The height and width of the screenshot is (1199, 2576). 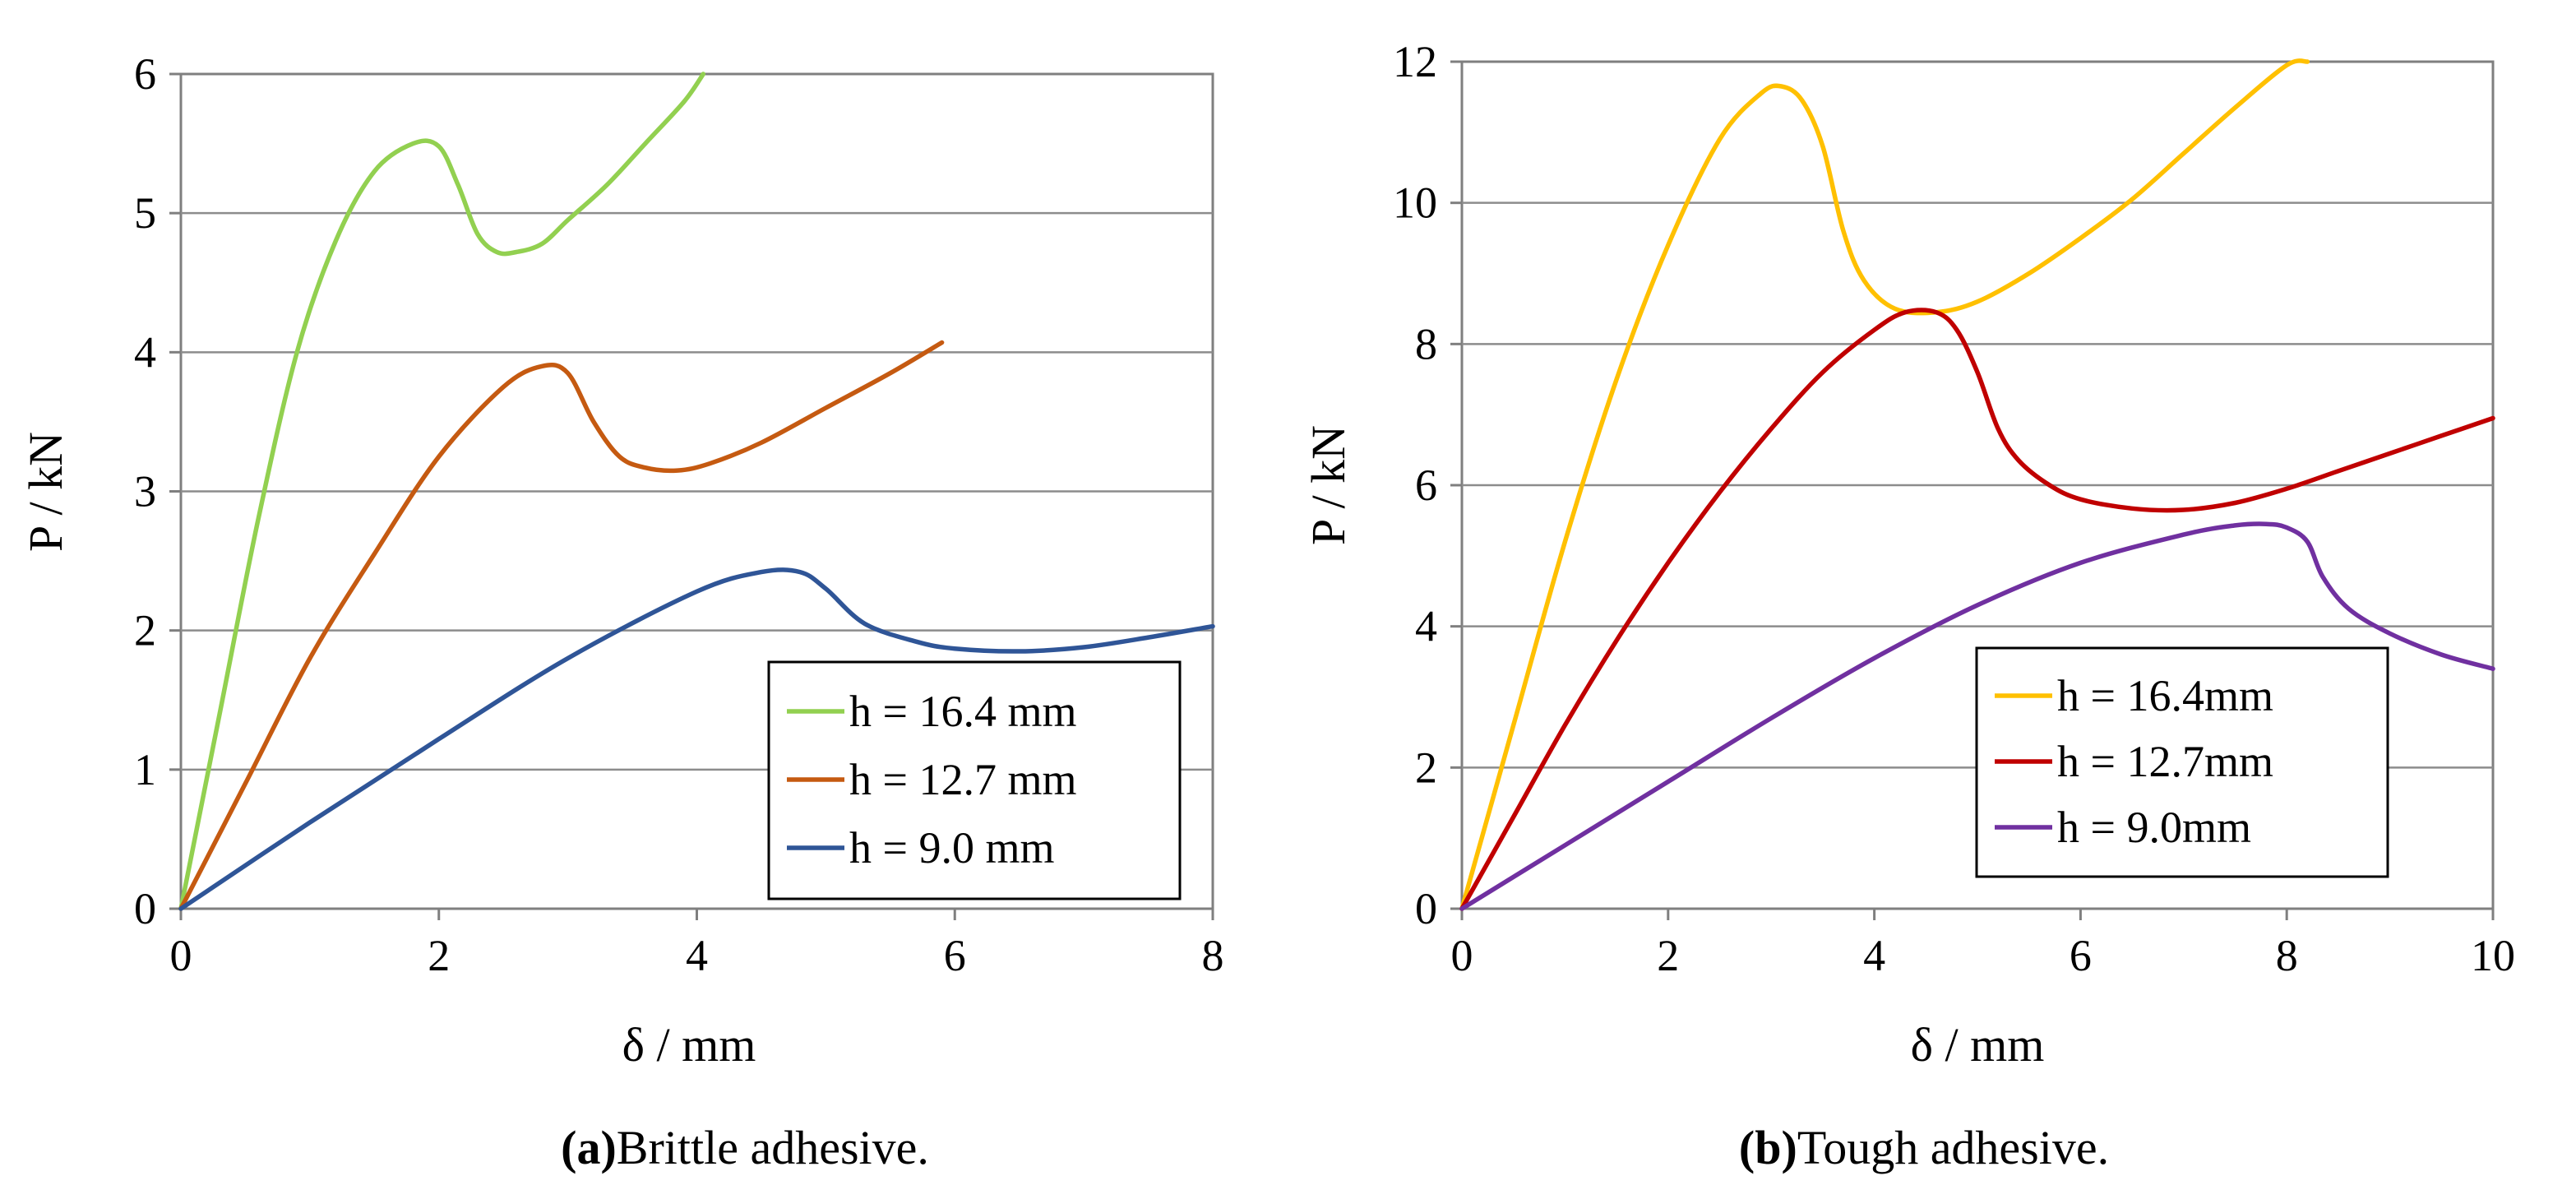 I want to click on y-axis-title-b: P / kN, so click(x=1328, y=485).